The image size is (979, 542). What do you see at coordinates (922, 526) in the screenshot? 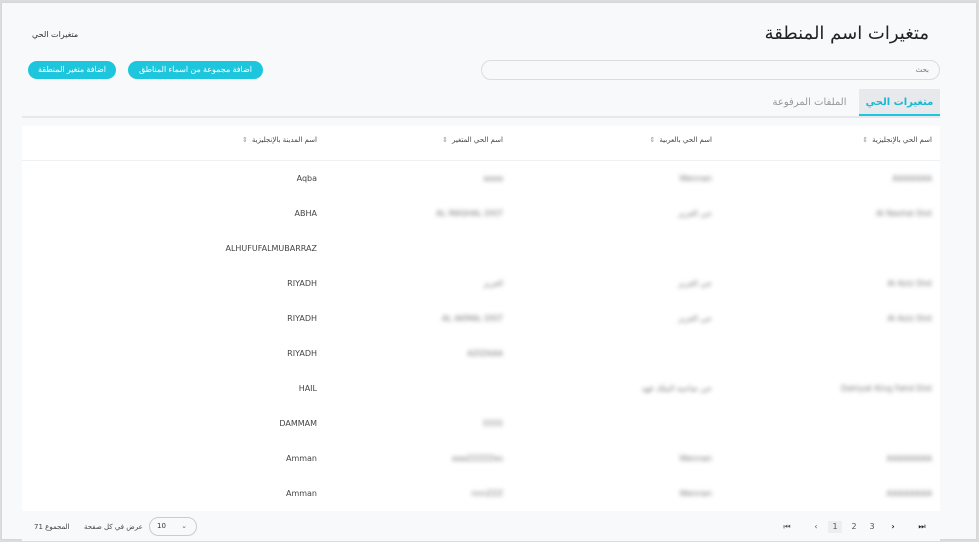
I see `last-page-icon: ⏭` at bounding box center [922, 526].